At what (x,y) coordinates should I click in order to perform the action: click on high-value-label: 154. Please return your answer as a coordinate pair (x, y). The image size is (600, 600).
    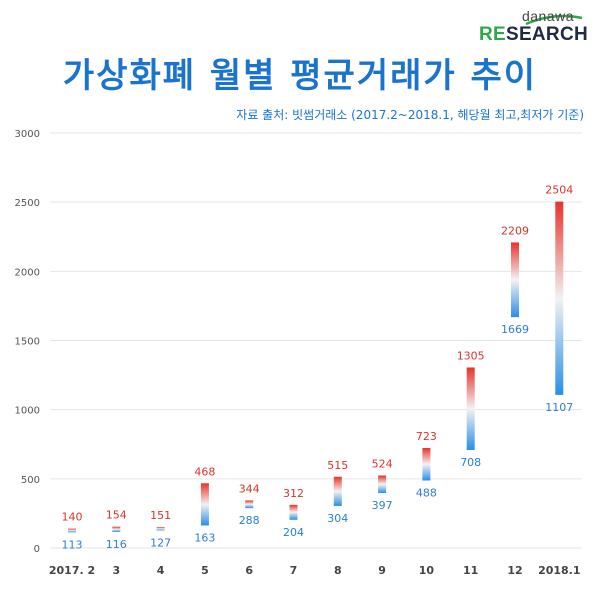
    Looking at the image, I should click on (116, 515).